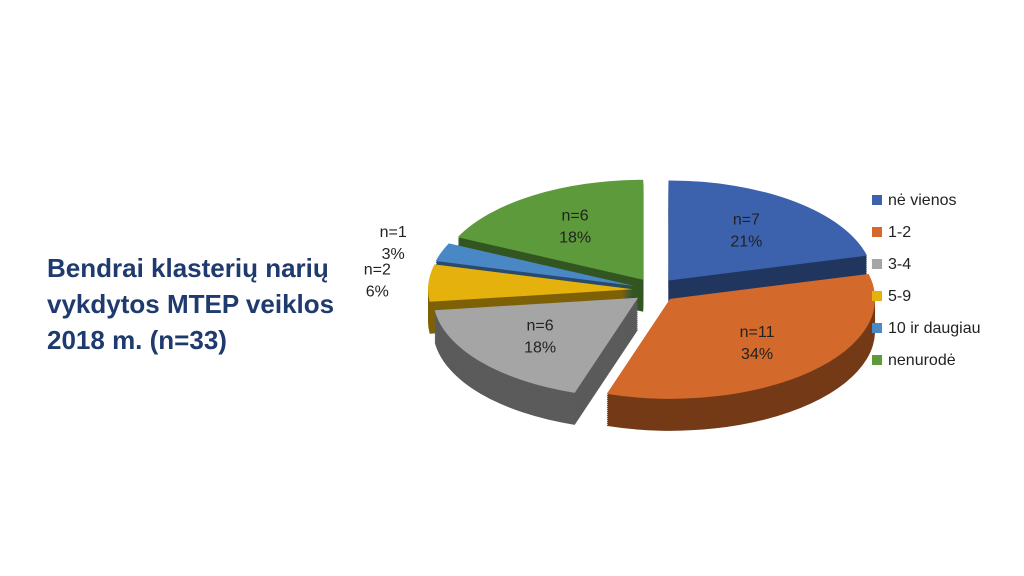 Image resolution: width=1024 pixels, height=576 pixels. What do you see at coordinates (922, 200) in the screenshot?
I see `legend-label: nė vienos` at bounding box center [922, 200].